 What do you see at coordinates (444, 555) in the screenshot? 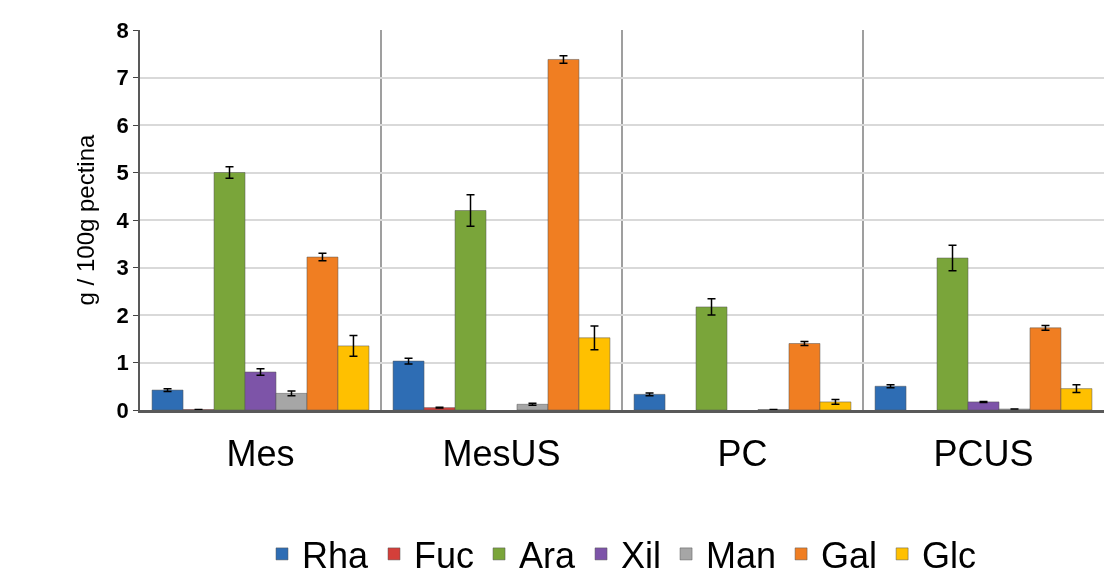
I see `legend-label: Fuc` at bounding box center [444, 555].